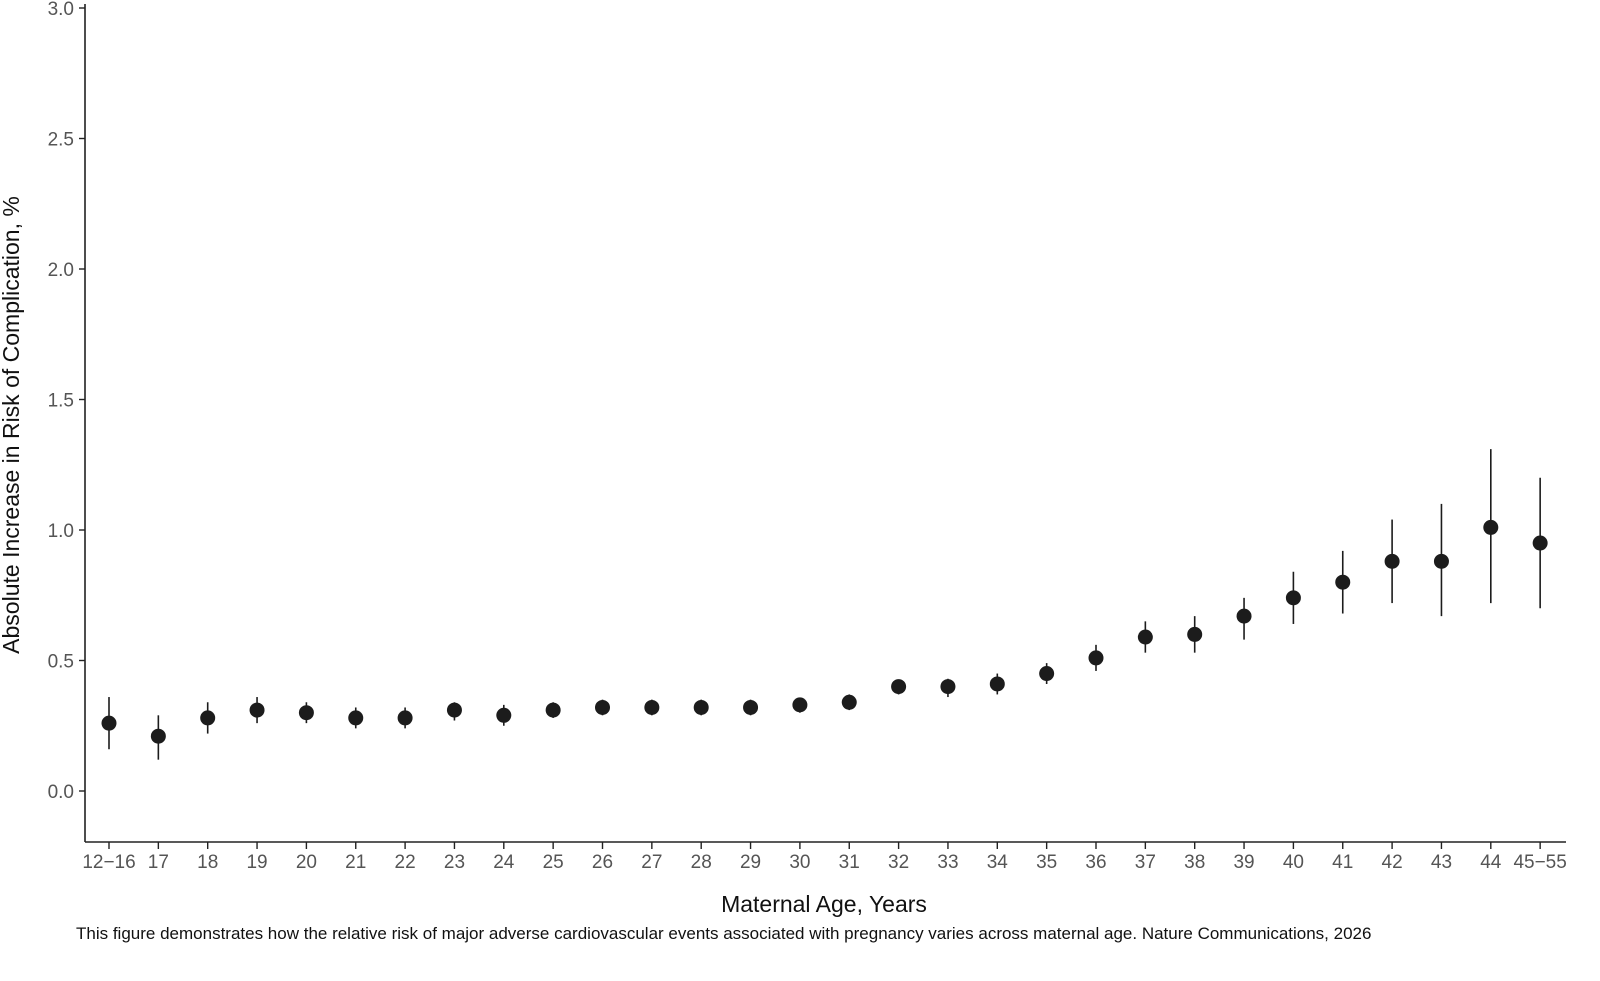 This screenshot has width=1600, height=981. What do you see at coordinates (1441, 862) in the screenshot?
I see `x-tick-label: 43` at bounding box center [1441, 862].